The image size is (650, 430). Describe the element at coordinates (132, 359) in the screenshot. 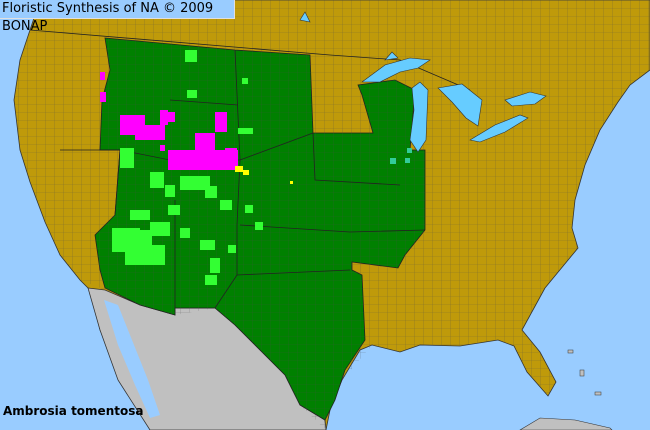

I see `gulf-of-california` at that location.